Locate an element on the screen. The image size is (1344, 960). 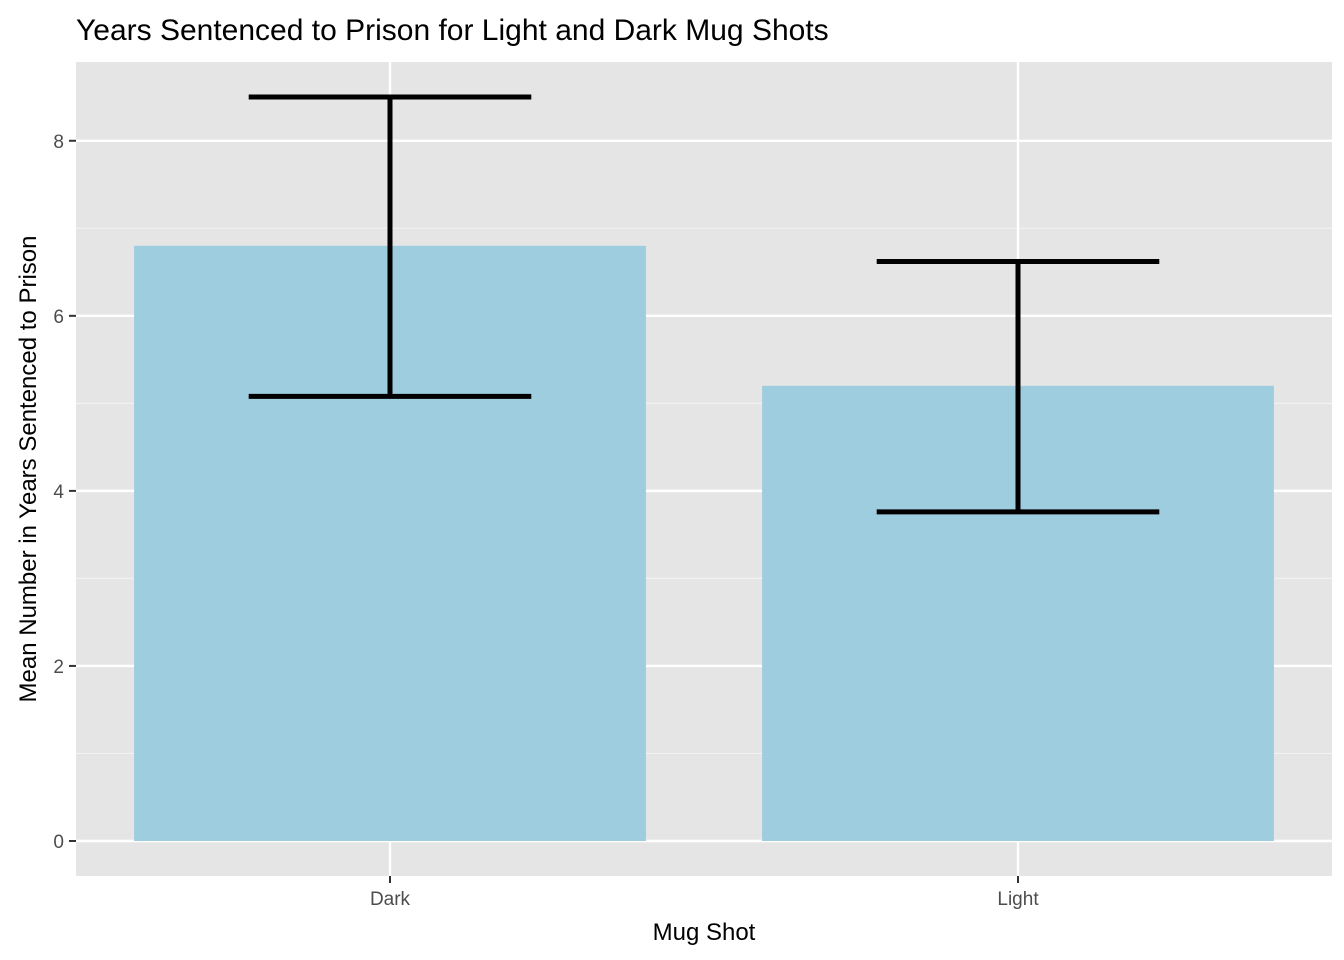
error-bar-dark is located at coordinates (390, 246).